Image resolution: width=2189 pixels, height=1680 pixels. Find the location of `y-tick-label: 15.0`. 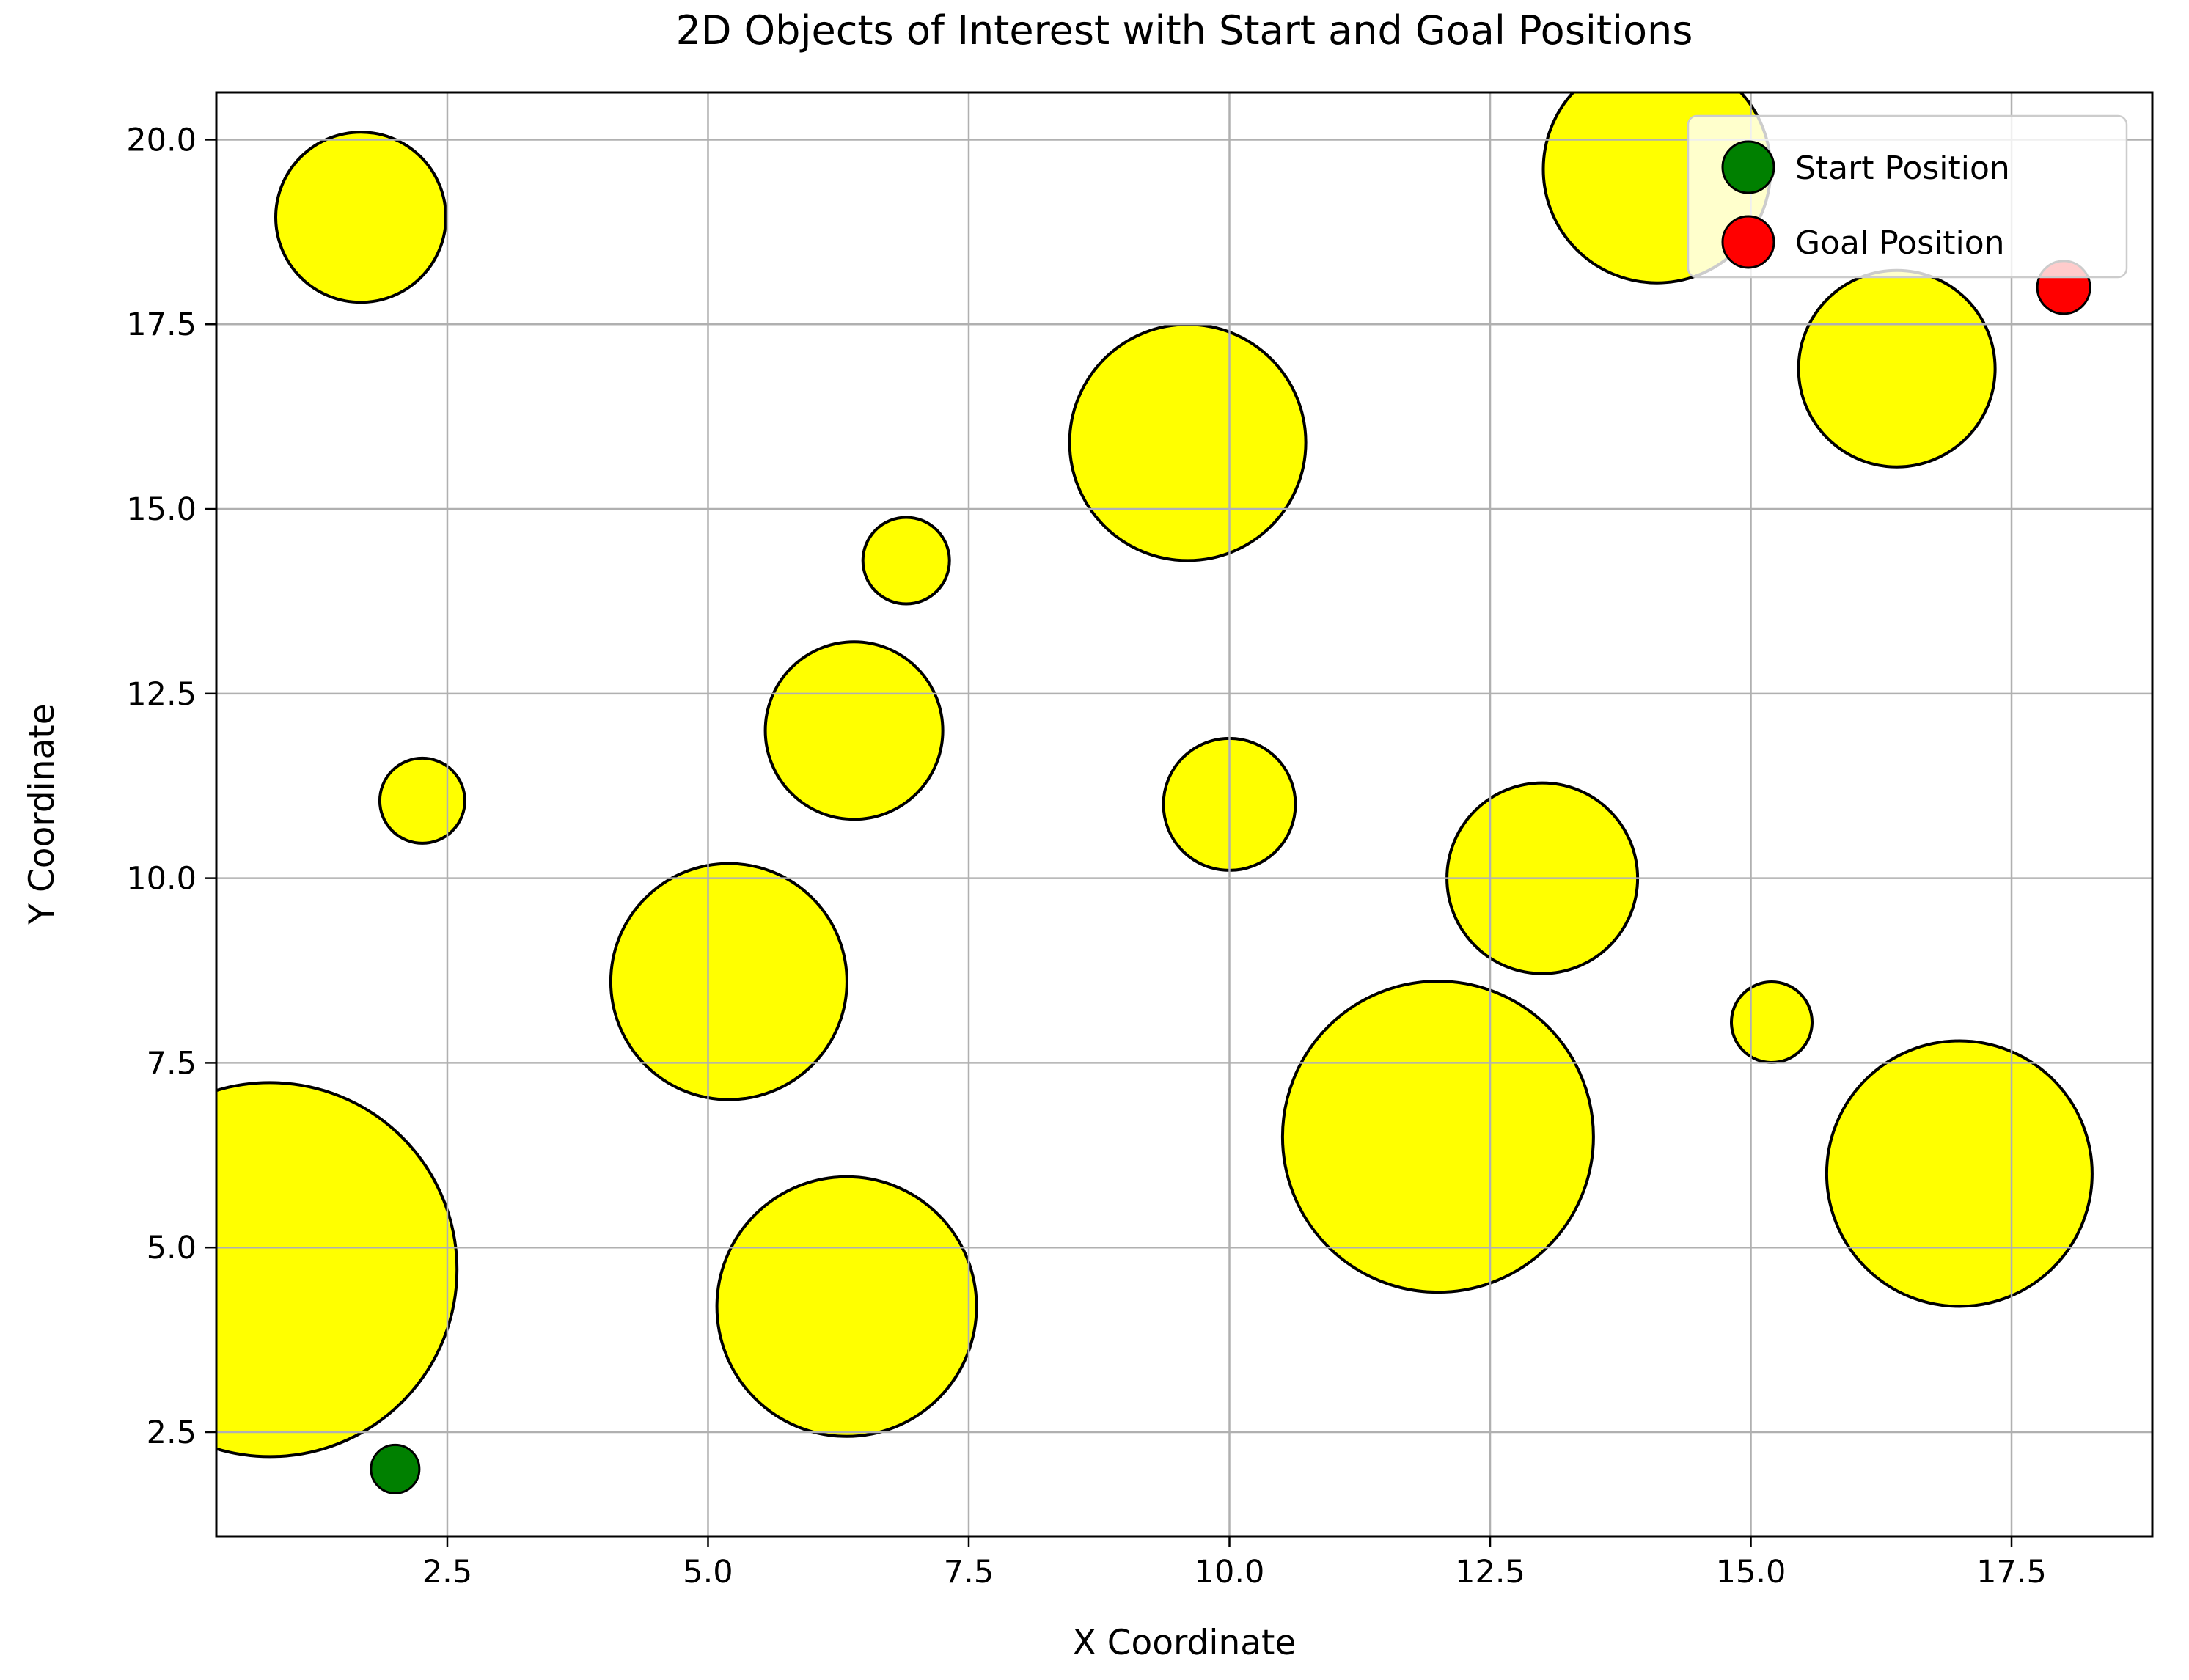

y-tick-label: 15.0 is located at coordinates (161, 510).